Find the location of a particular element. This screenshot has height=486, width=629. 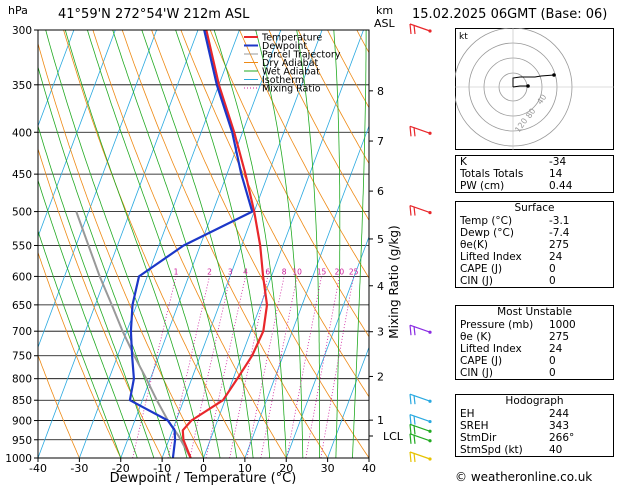

mixing-ratio-label: 25 is located at coordinates (354, 271).